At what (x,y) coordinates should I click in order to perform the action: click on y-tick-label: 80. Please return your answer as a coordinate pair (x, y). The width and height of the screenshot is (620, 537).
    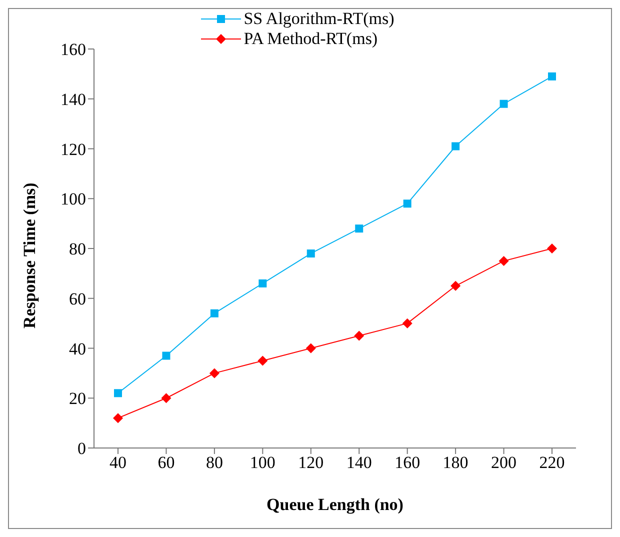
    Looking at the image, I should click on (77, 249).